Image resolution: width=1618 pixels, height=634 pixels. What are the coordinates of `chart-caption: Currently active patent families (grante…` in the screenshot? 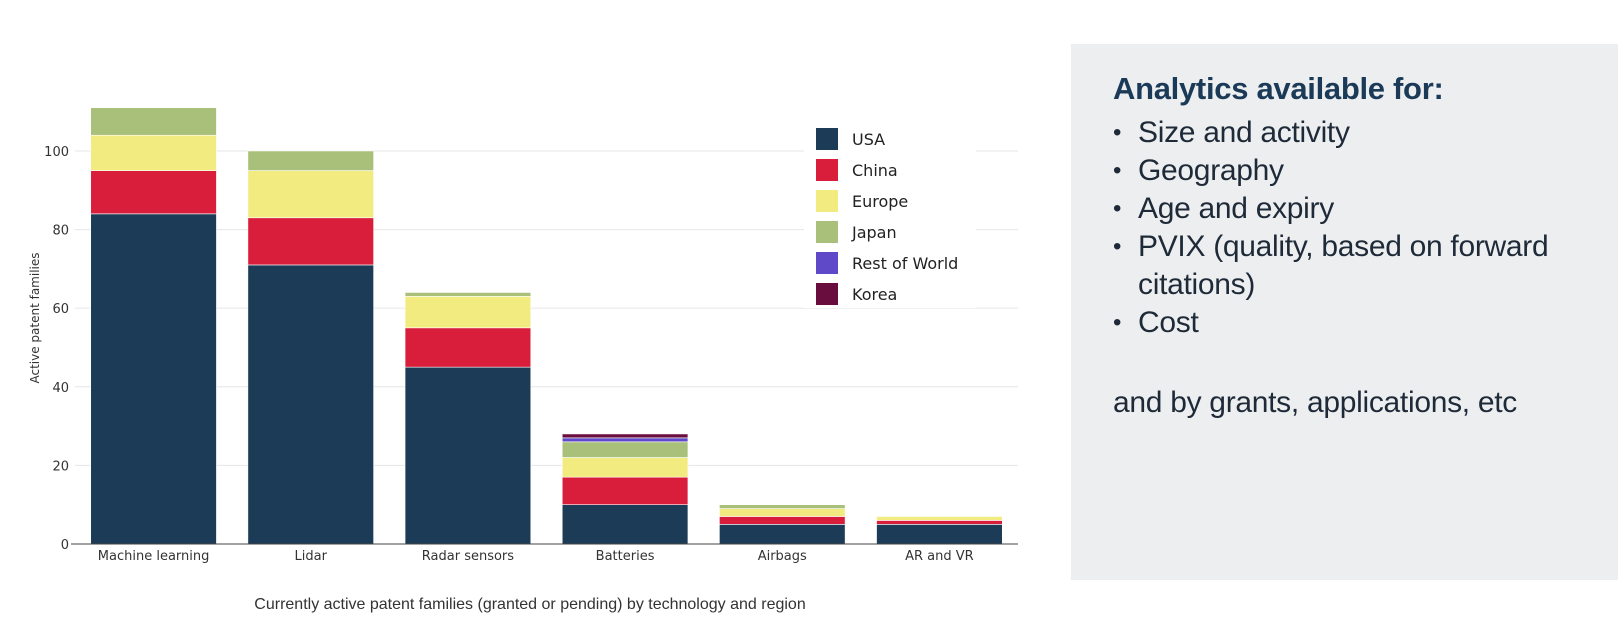 It's located at (530, 604).